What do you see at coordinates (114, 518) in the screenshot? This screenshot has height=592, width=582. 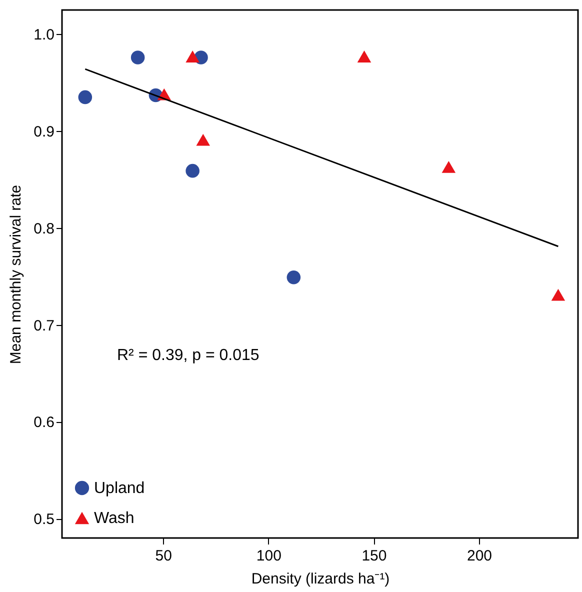 I see `legend-label: Wash` at bounding box center [114, 518].